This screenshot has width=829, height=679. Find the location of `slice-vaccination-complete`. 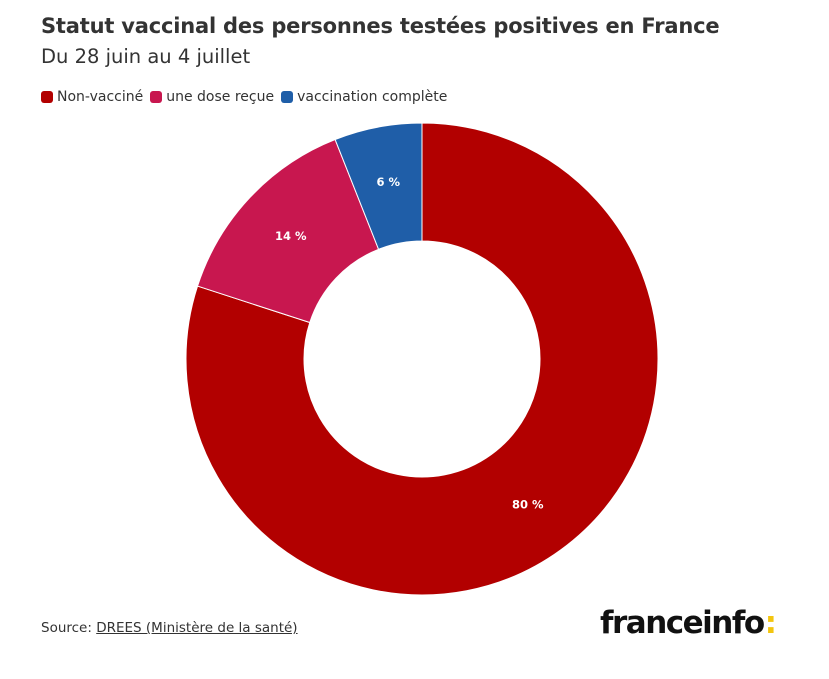

slice-vaccination-complete is located at coordinates (378, 186).